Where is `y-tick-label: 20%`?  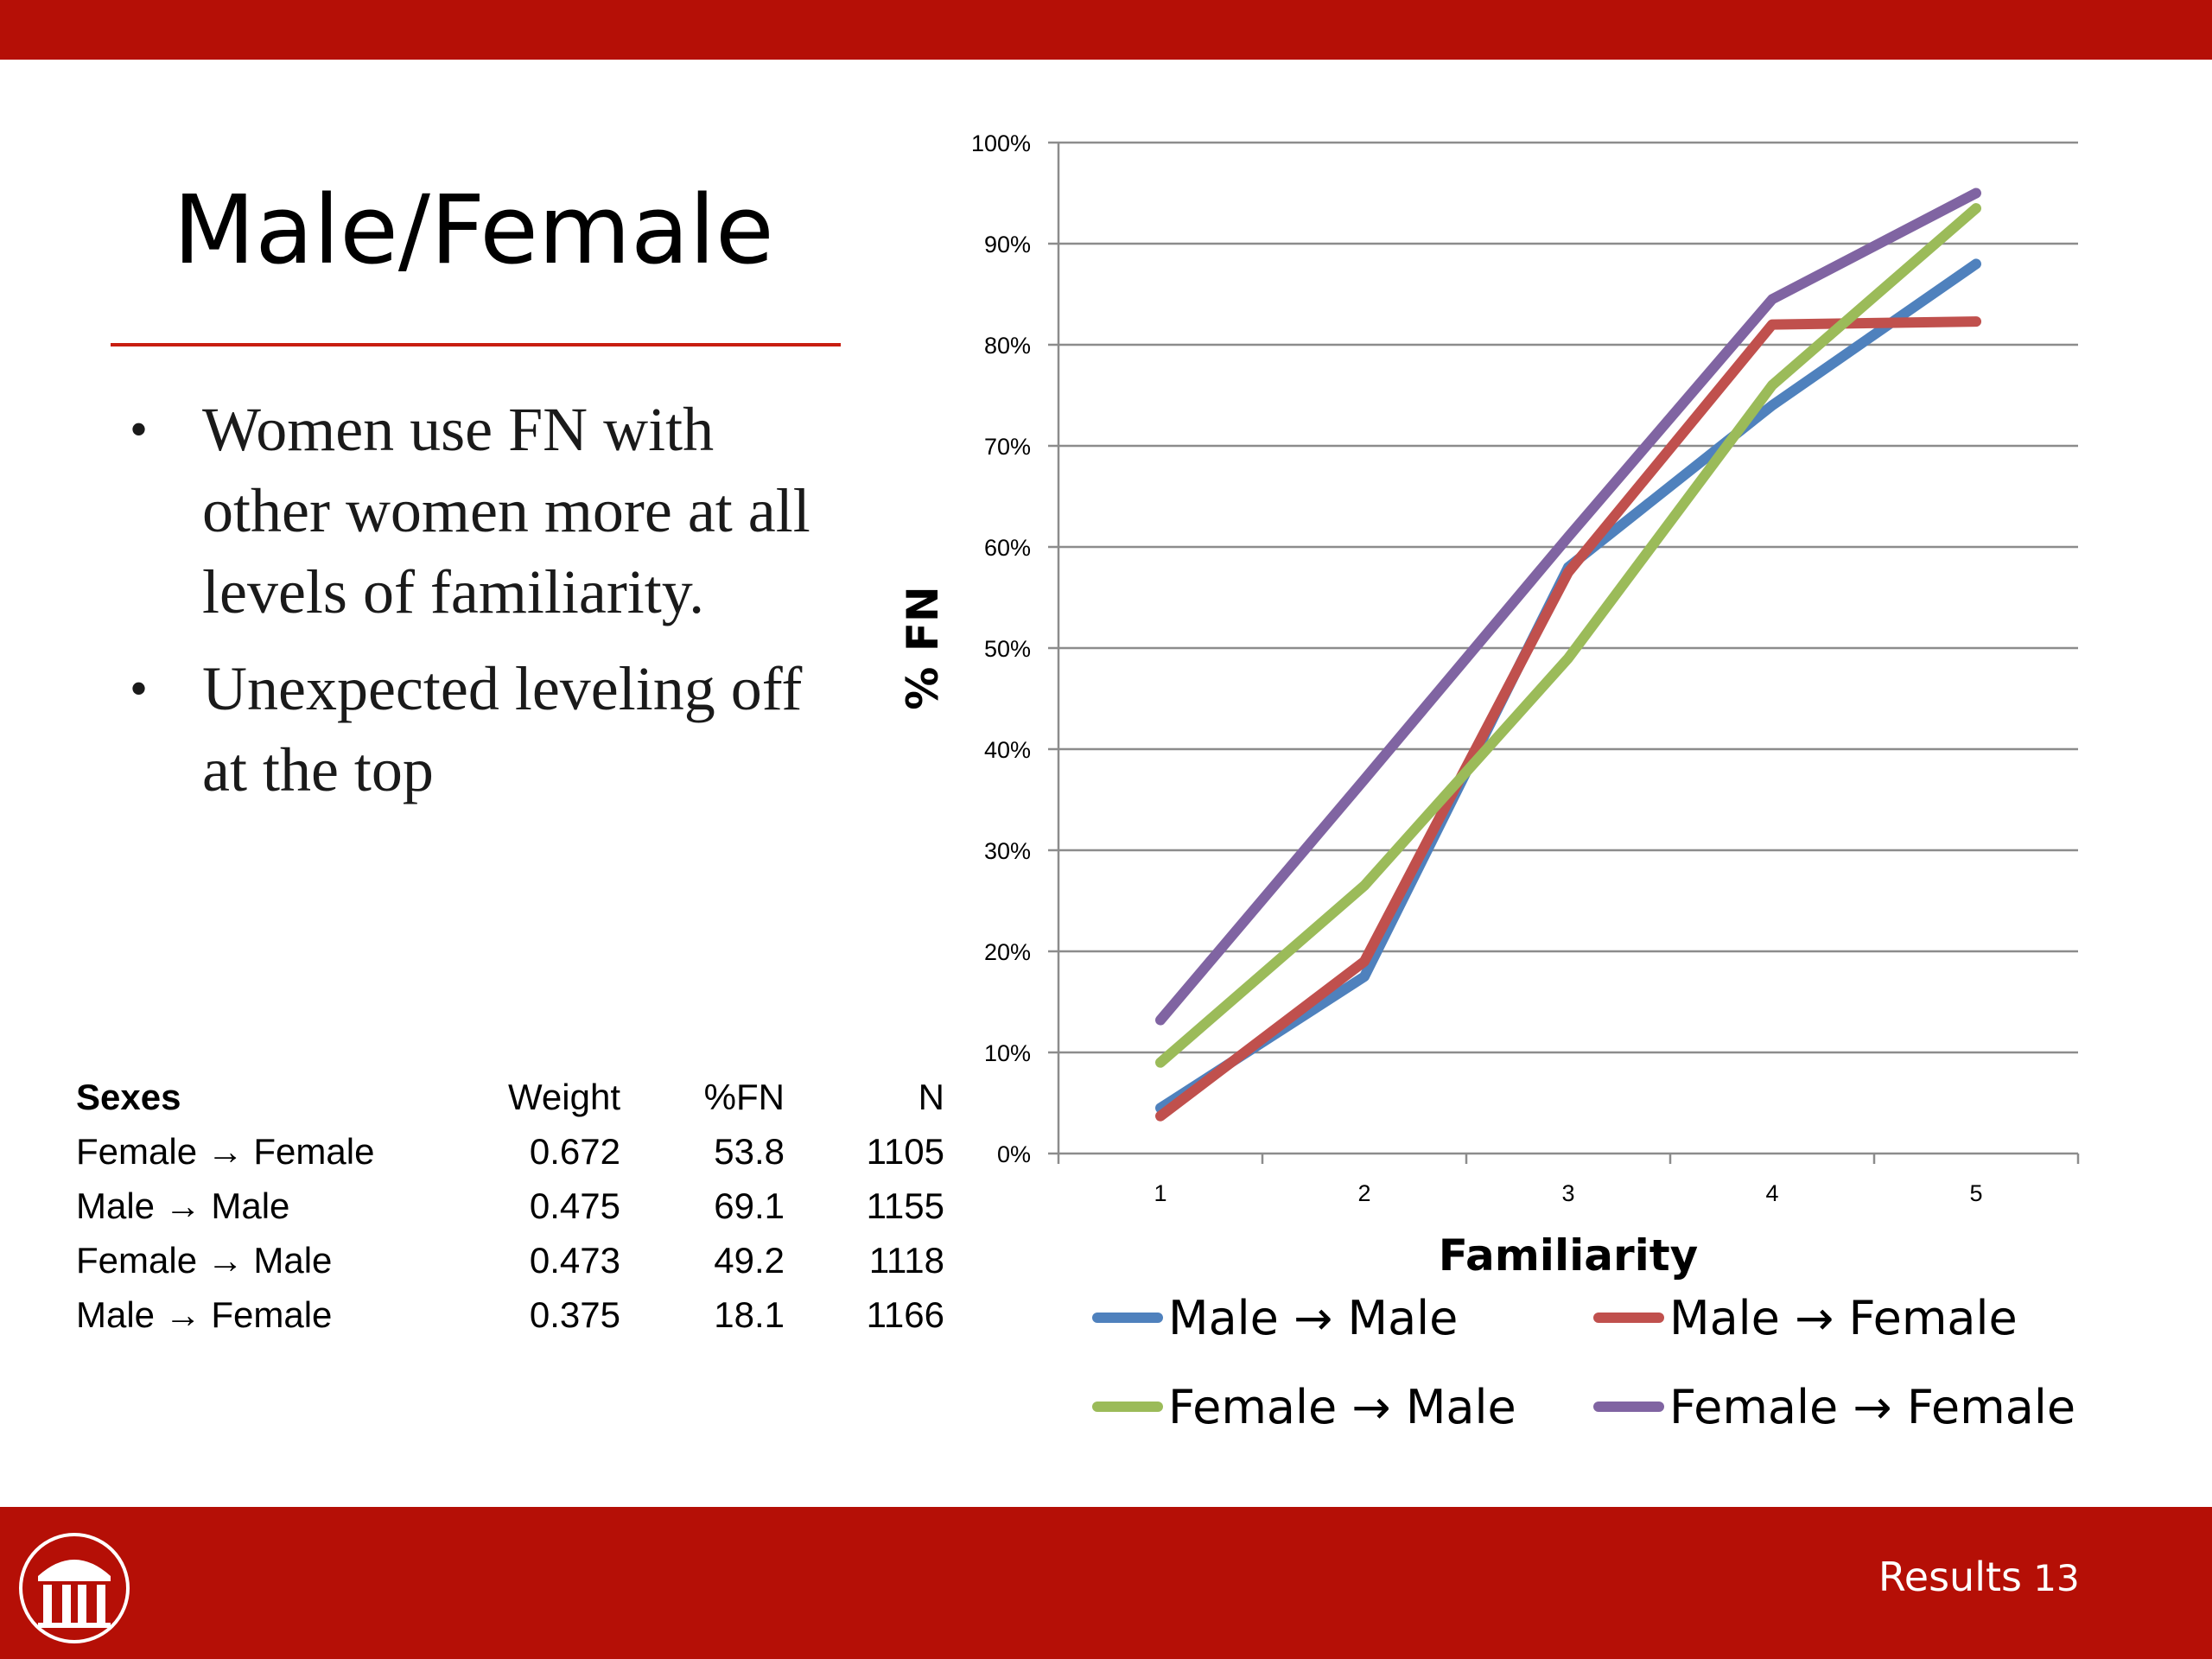 y-tick-label: 20% is located at coordinates (1007, 952).